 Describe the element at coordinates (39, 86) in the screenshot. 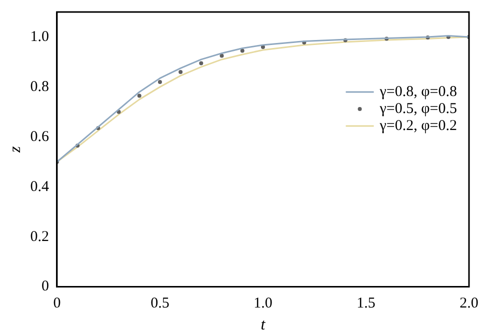

I see `y-tick-label: 0.8` at that location.